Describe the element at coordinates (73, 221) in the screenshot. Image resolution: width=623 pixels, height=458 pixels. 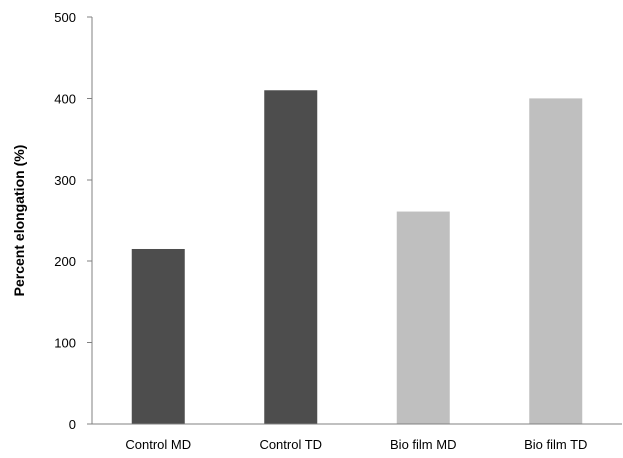
I see `y-axis-ticks: 0 100 200 300 400 500` at that location.